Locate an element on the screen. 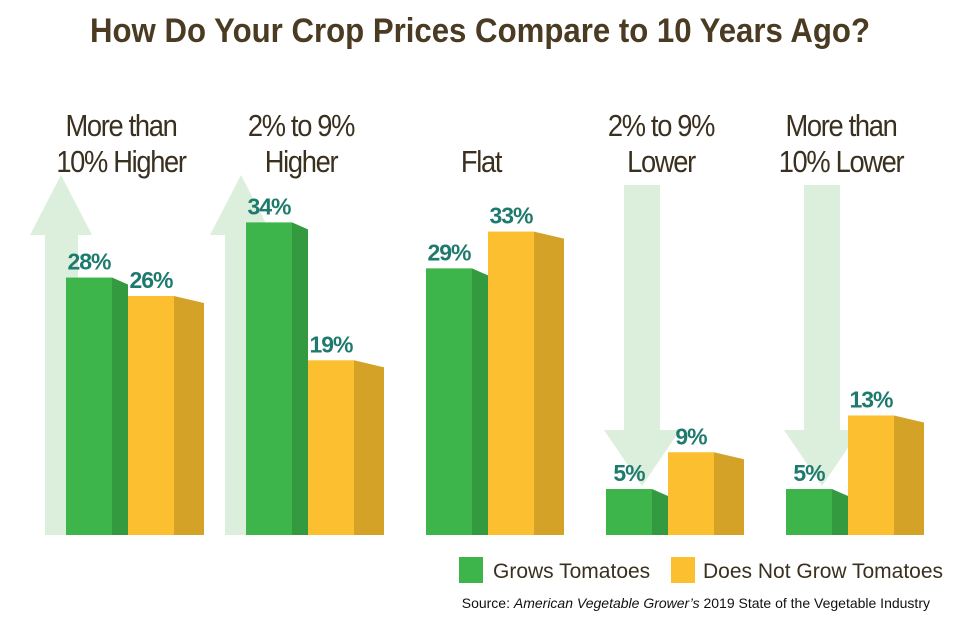 The height and width of the screenshot is (639, 960). value-label: 33% is located at coordinates (511, 216).